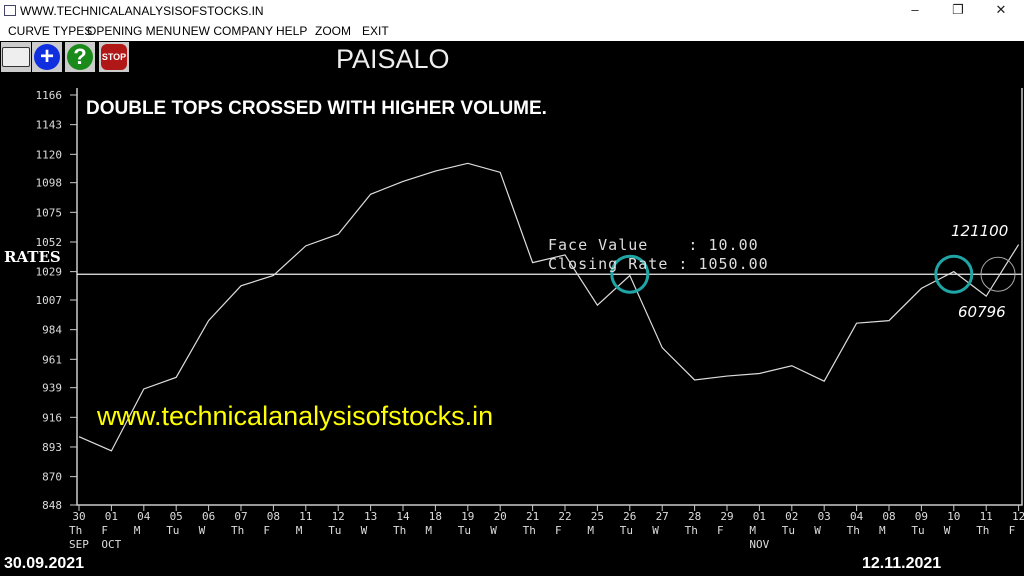  Describe the element at coordinates (915, 9) in the screenshot. I see `minimize-button: –` at that location.